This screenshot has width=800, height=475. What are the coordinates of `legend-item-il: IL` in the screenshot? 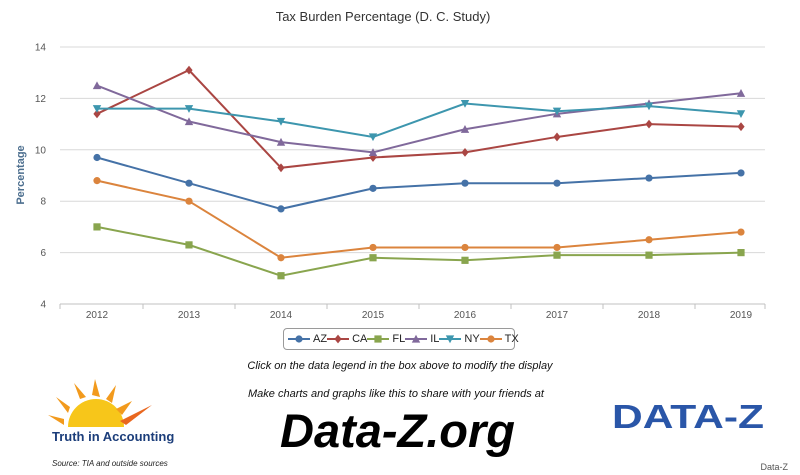 It's located at (422, 339).